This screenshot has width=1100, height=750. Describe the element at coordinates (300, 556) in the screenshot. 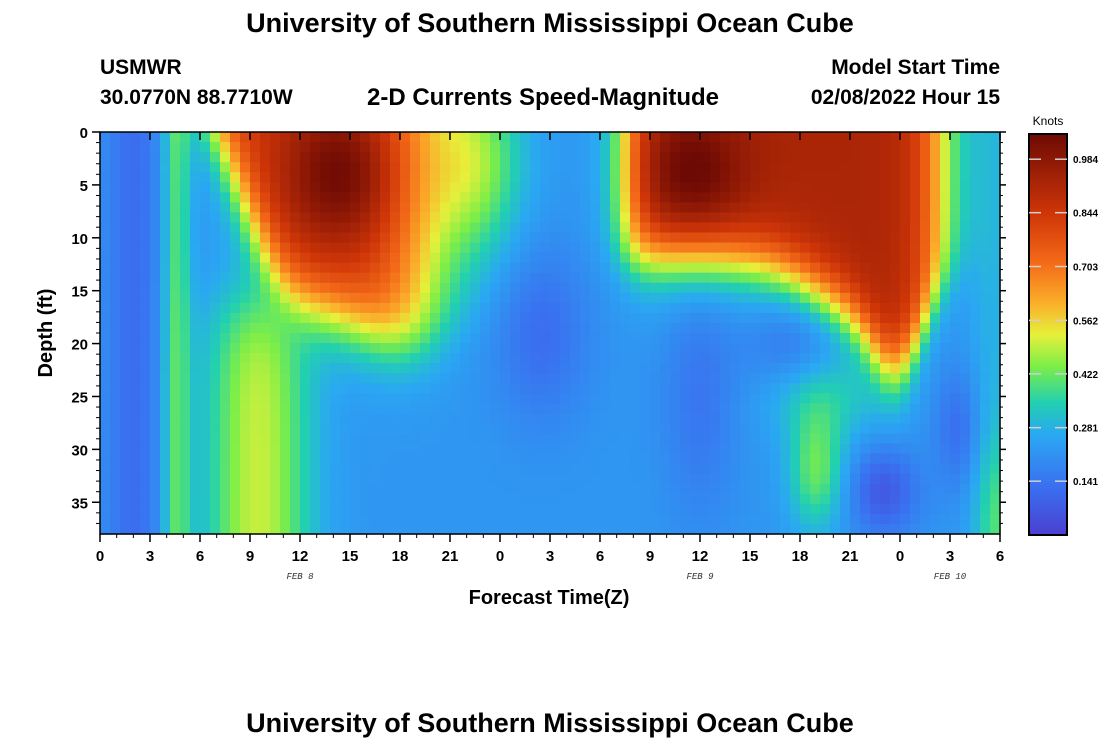

I see `x-tick-label: 12` at that location.